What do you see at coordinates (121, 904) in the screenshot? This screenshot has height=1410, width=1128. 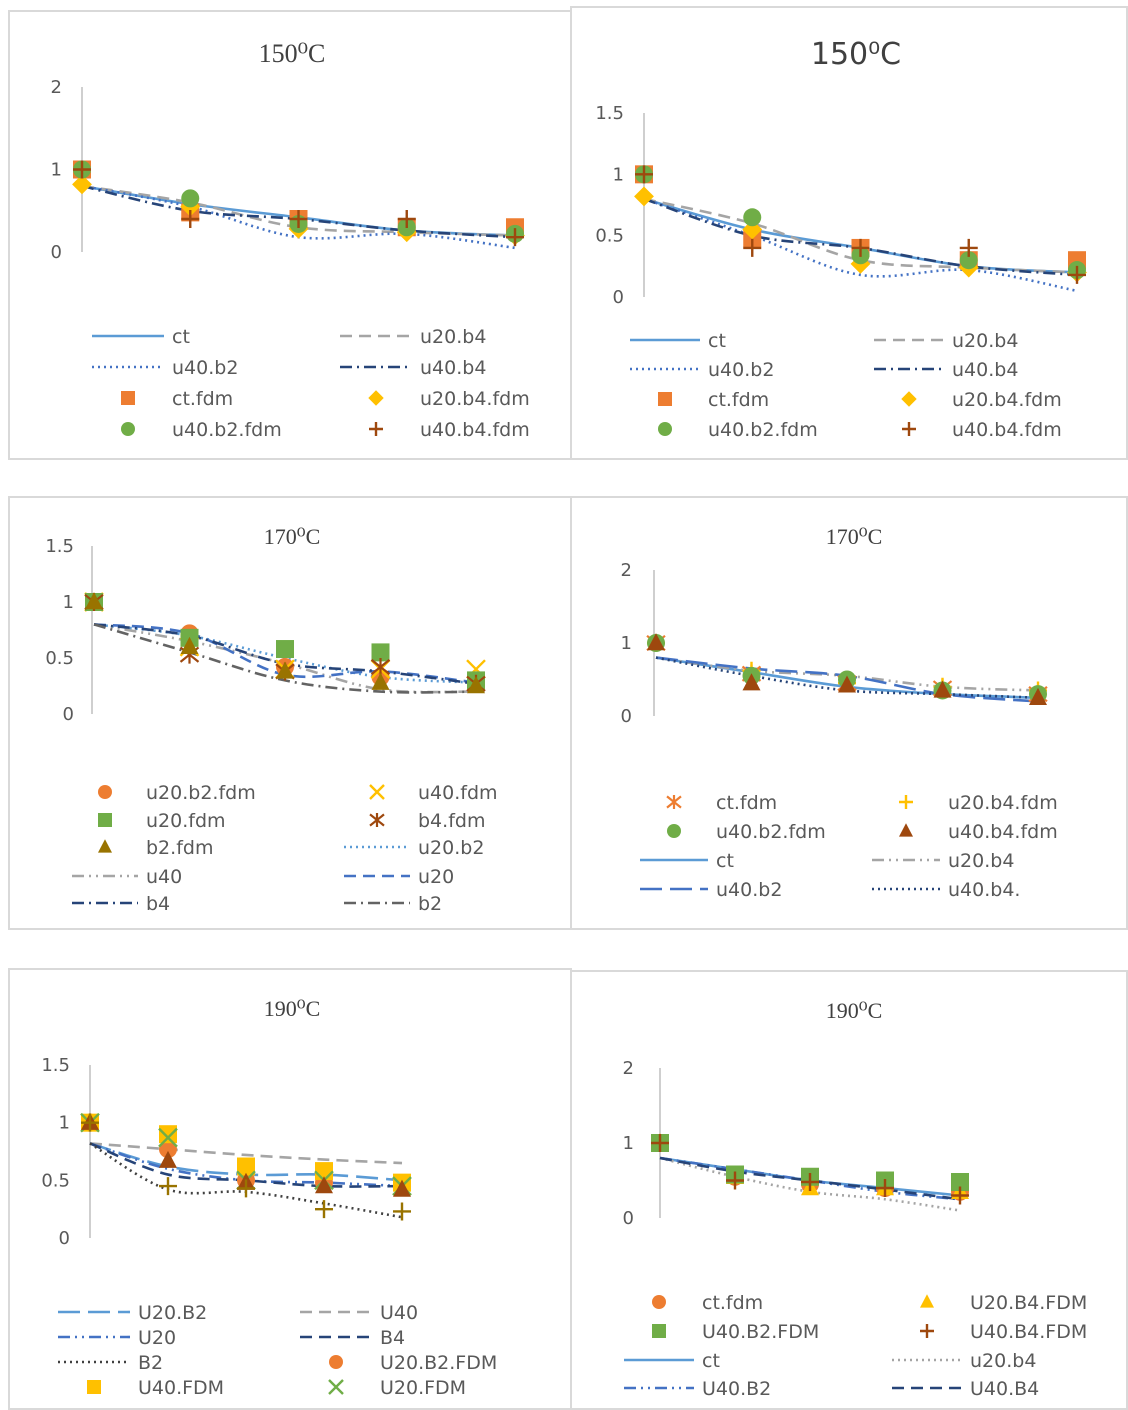 I see `legend-item-b4: b4` at bounding box center [121, 904].